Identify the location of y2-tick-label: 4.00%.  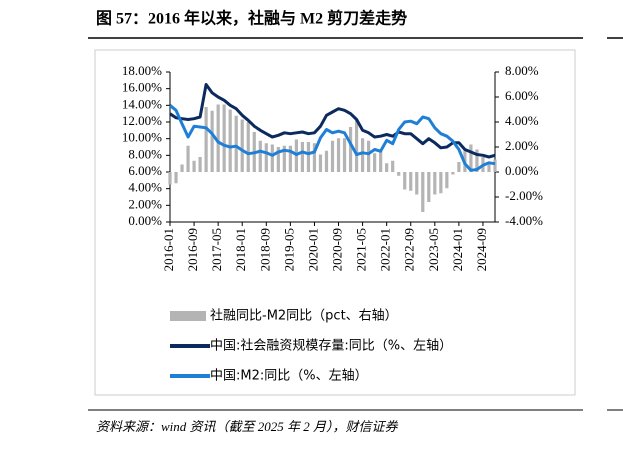
(522, 120).